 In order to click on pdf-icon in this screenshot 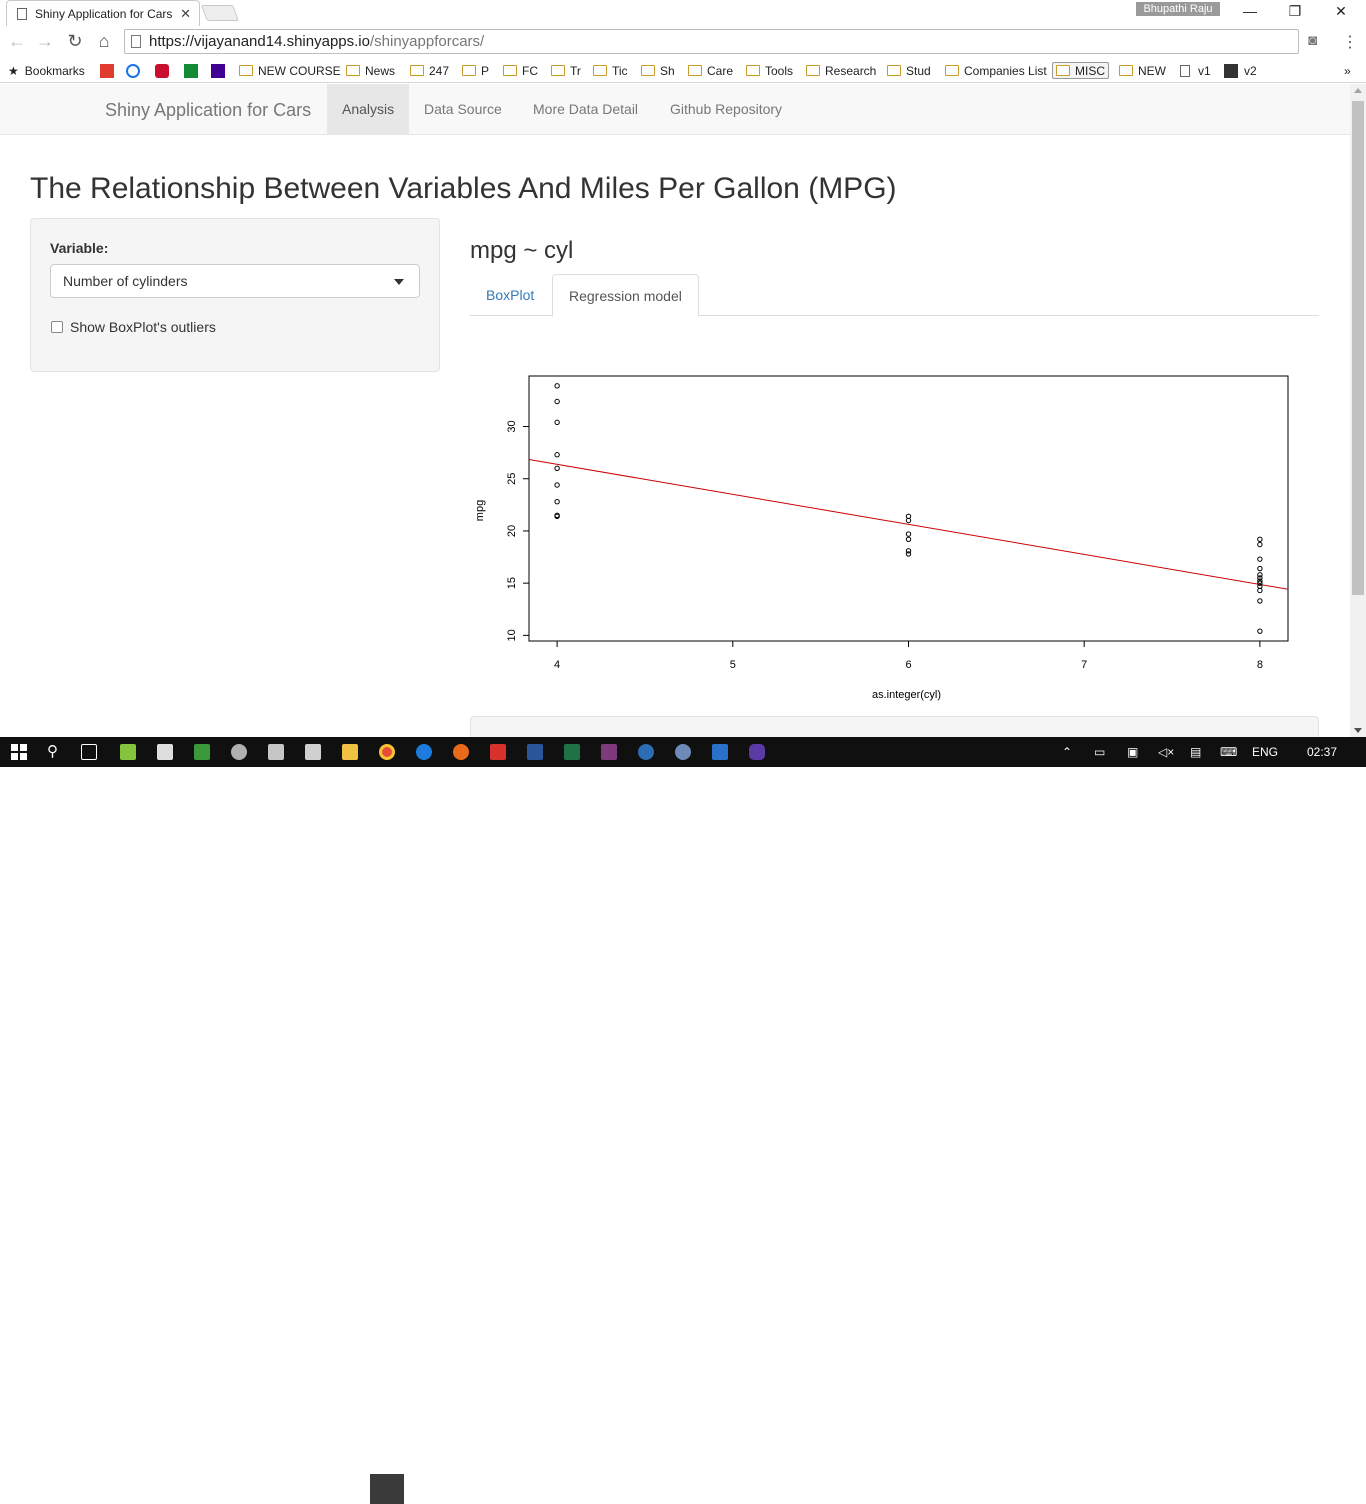, I will do `click(498, 752)`.